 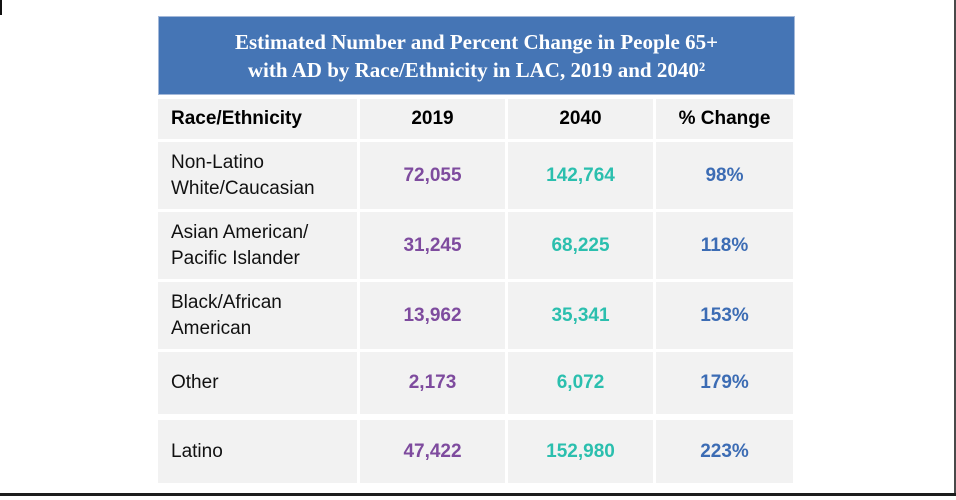 I want to click on slide-right-border, so click(x=955, y=248).